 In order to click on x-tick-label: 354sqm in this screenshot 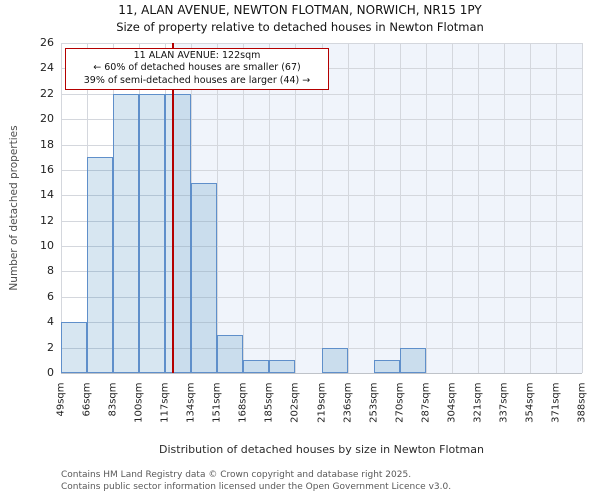, I will do `click(530, 402)`.